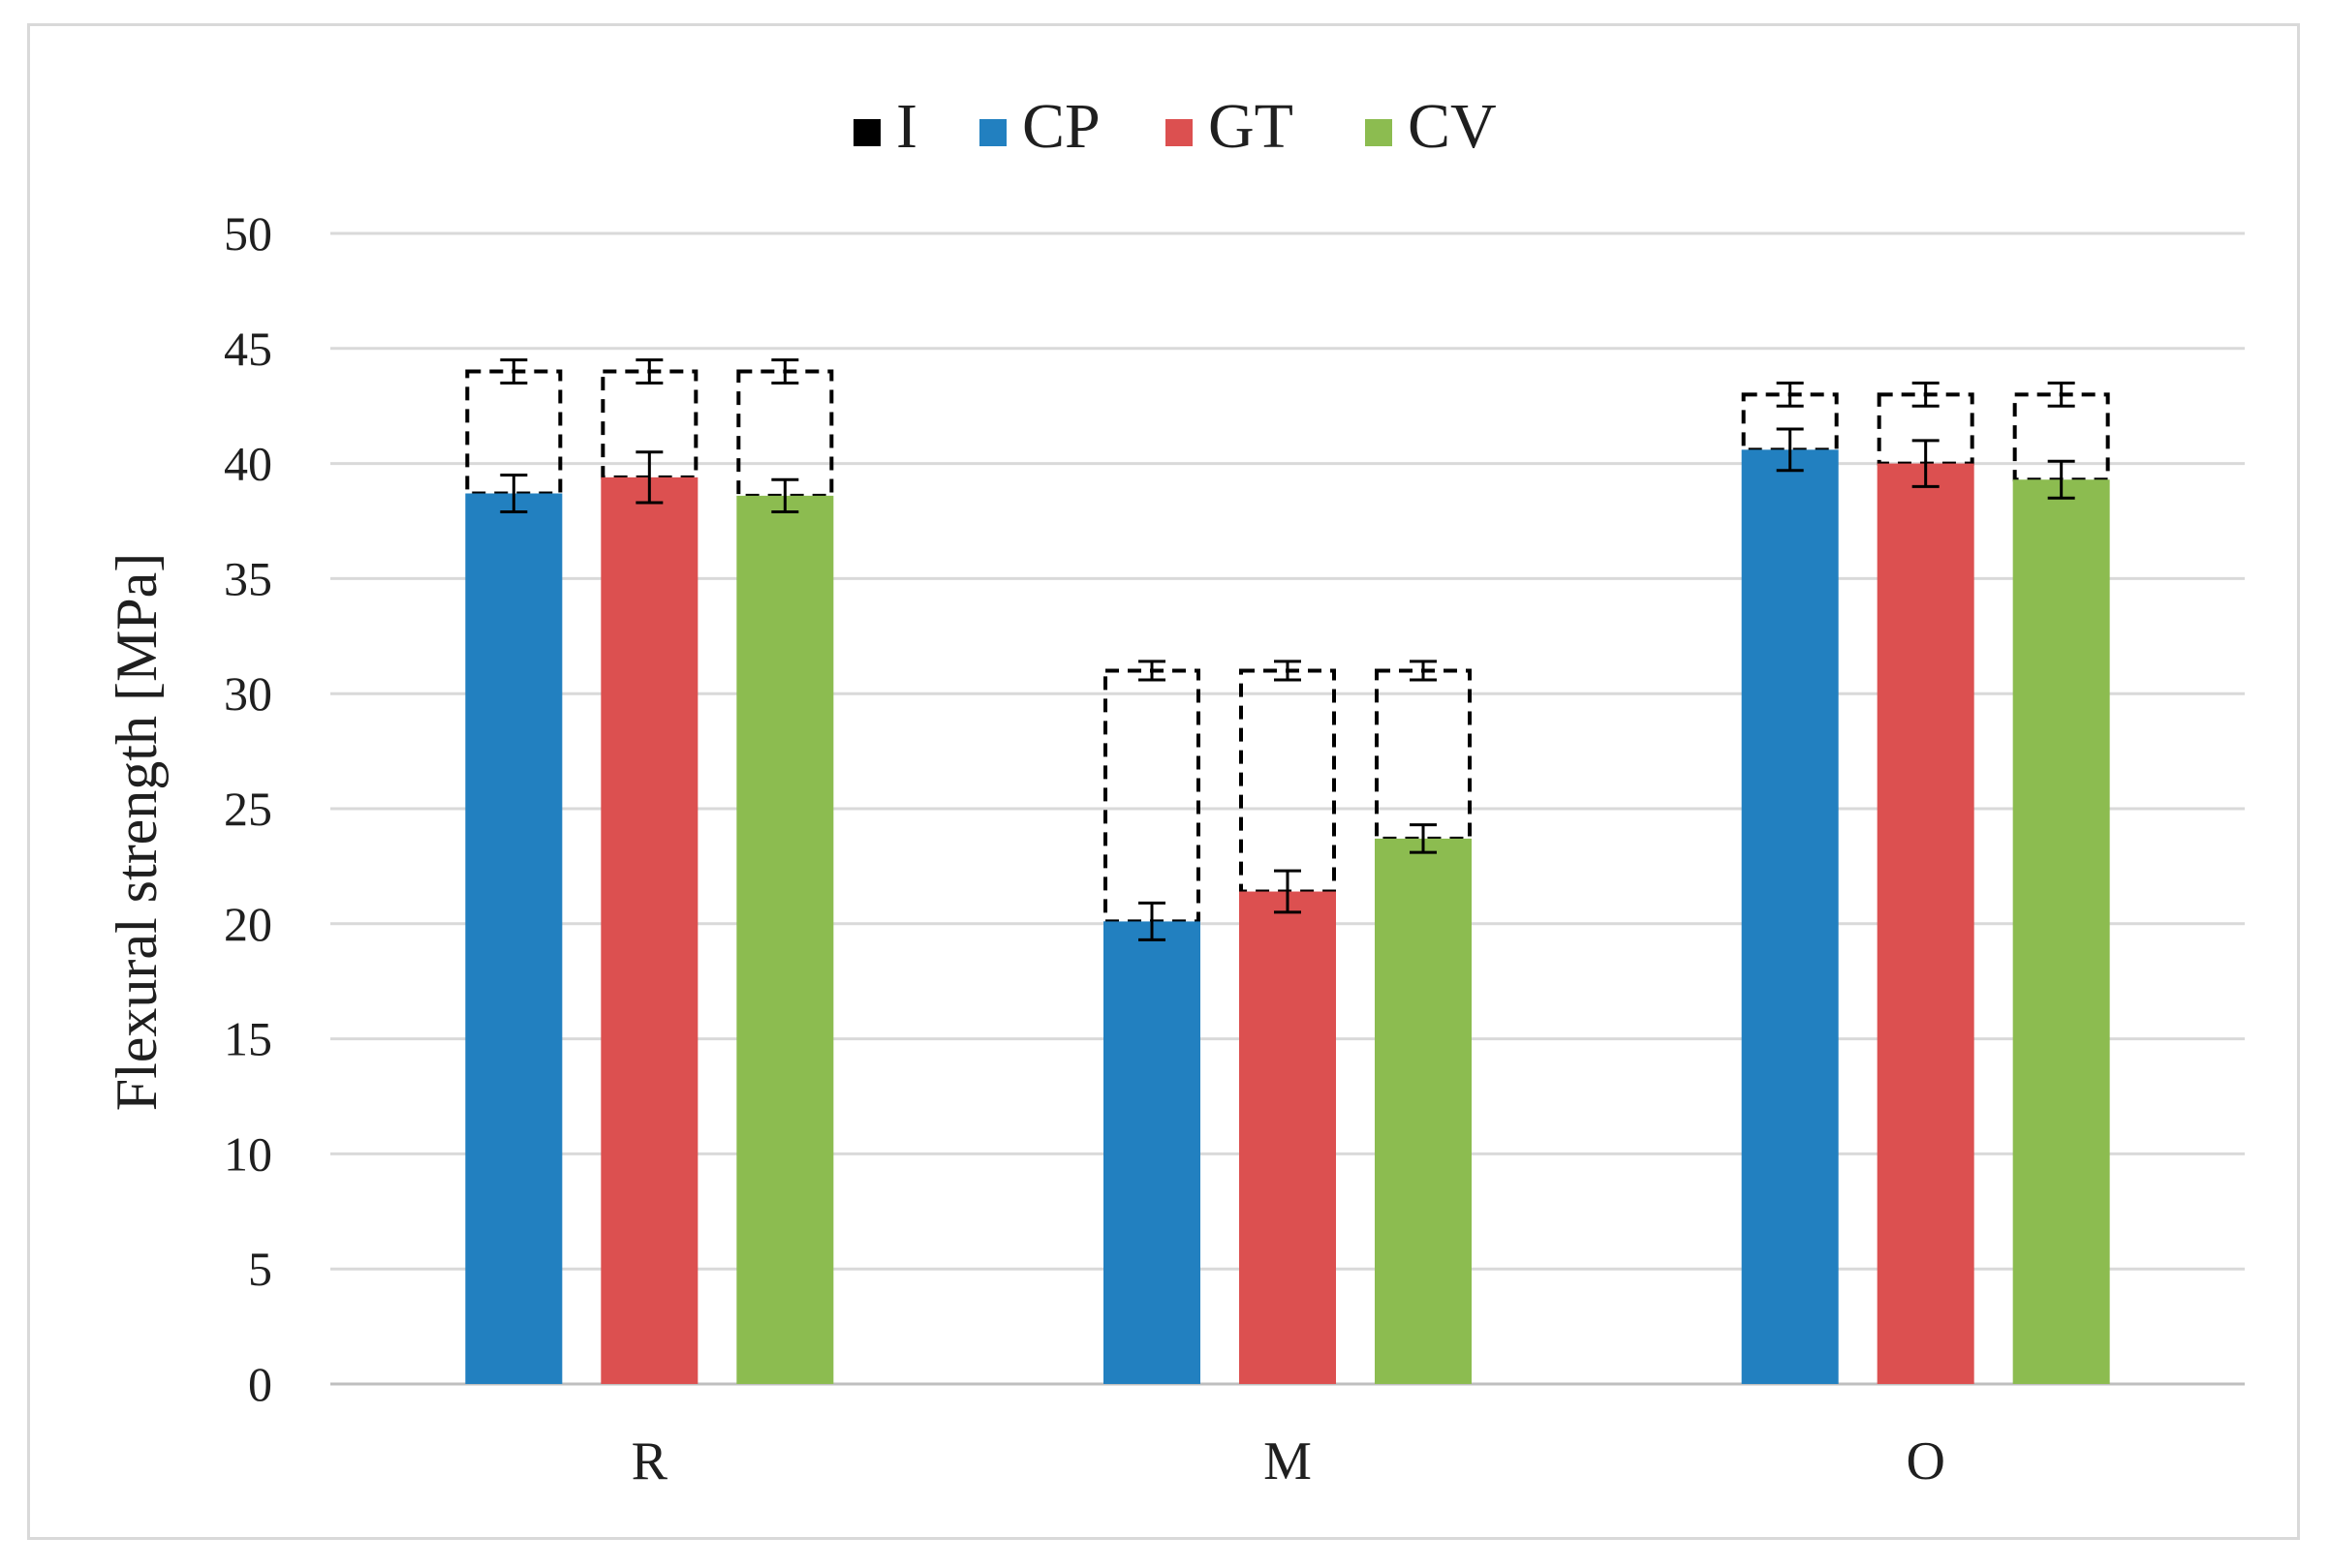 The image size is (2329, 1568). What do you see at coordinates (1926, 394) in the screenshot?
I see `reference-error-bar-gt-o` at bounding box center [1926, 394].